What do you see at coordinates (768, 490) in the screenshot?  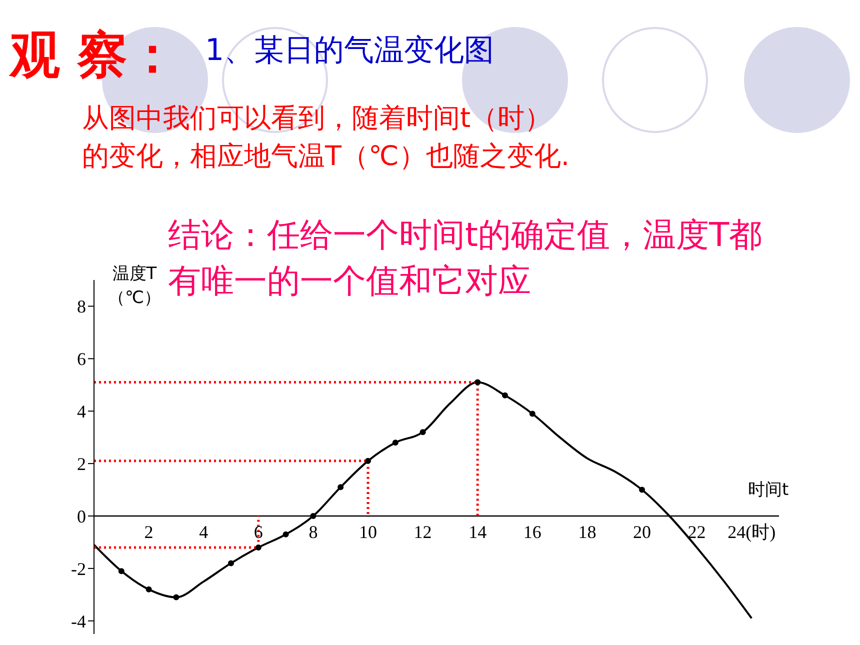 I see `x-axis-title: 时间t` at bounding box center [768, 490].